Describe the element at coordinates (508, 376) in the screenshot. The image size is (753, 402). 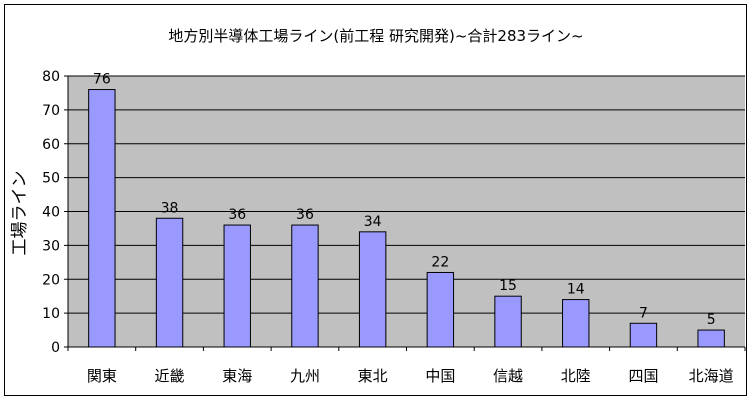
I see `category-label: 信越` at that location.